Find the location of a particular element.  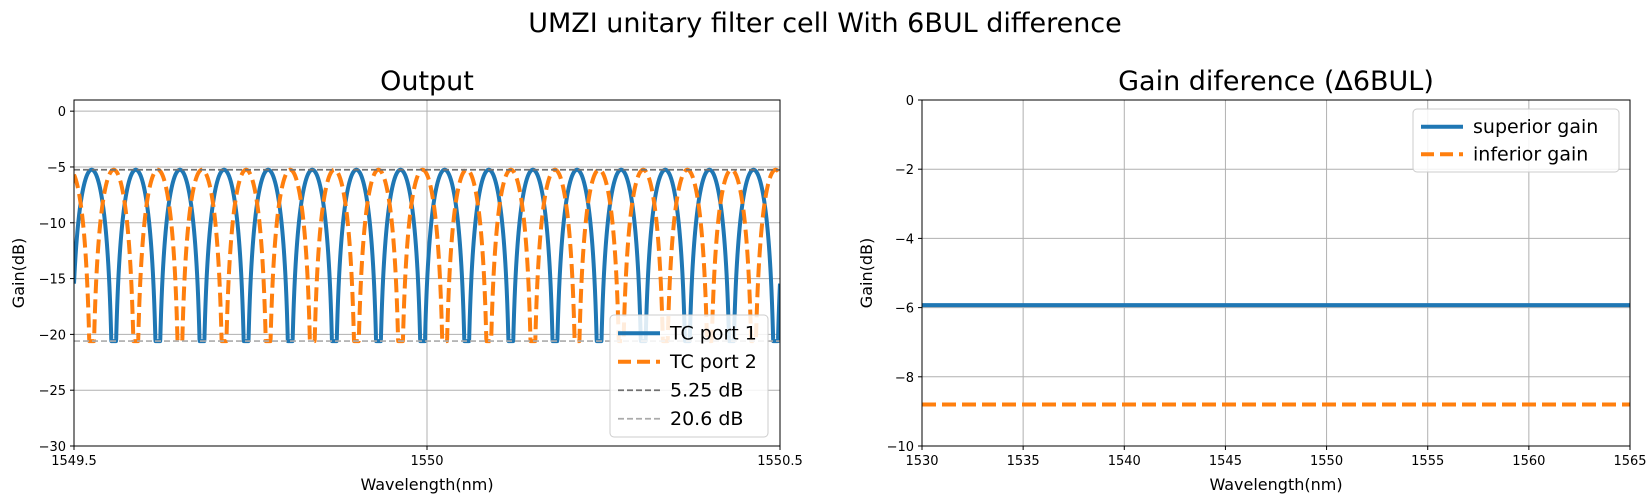

subplot-title: Output is located at coordinates (427, 81).